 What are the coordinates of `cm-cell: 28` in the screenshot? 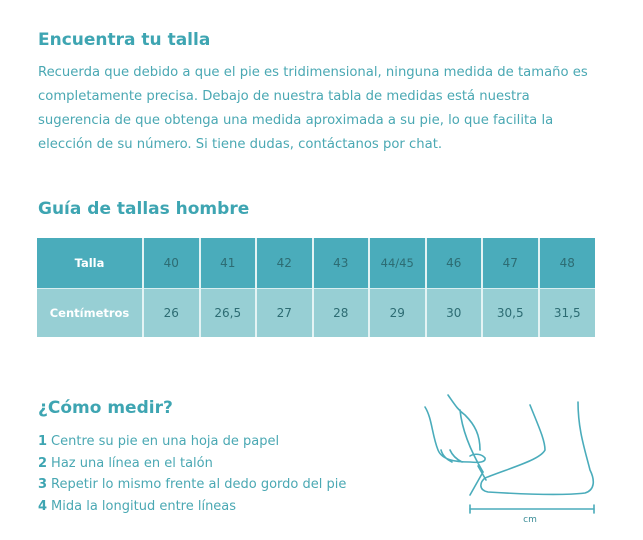 It's located at (340, 312).